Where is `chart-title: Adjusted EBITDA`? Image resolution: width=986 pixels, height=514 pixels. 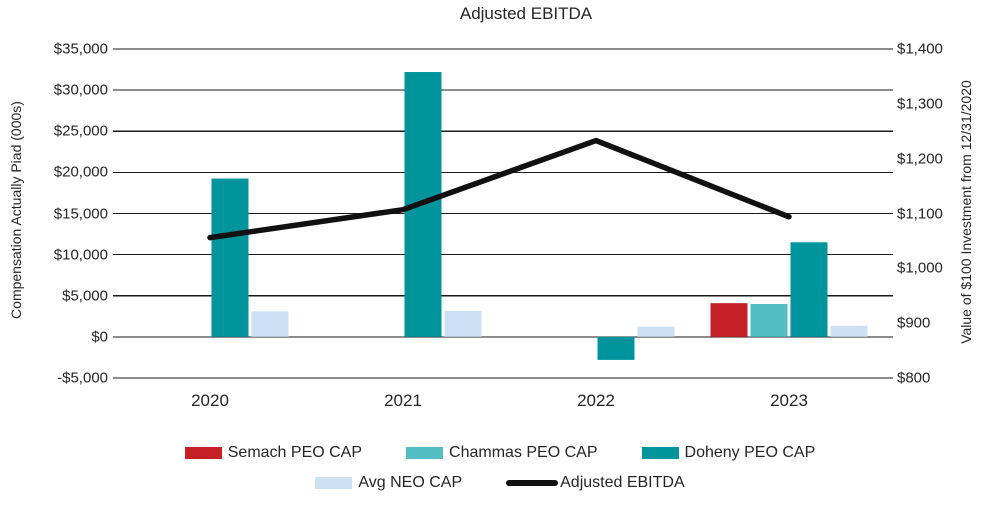
chart-title: Adjusted EBITDA is located at coordinates (526, 13).